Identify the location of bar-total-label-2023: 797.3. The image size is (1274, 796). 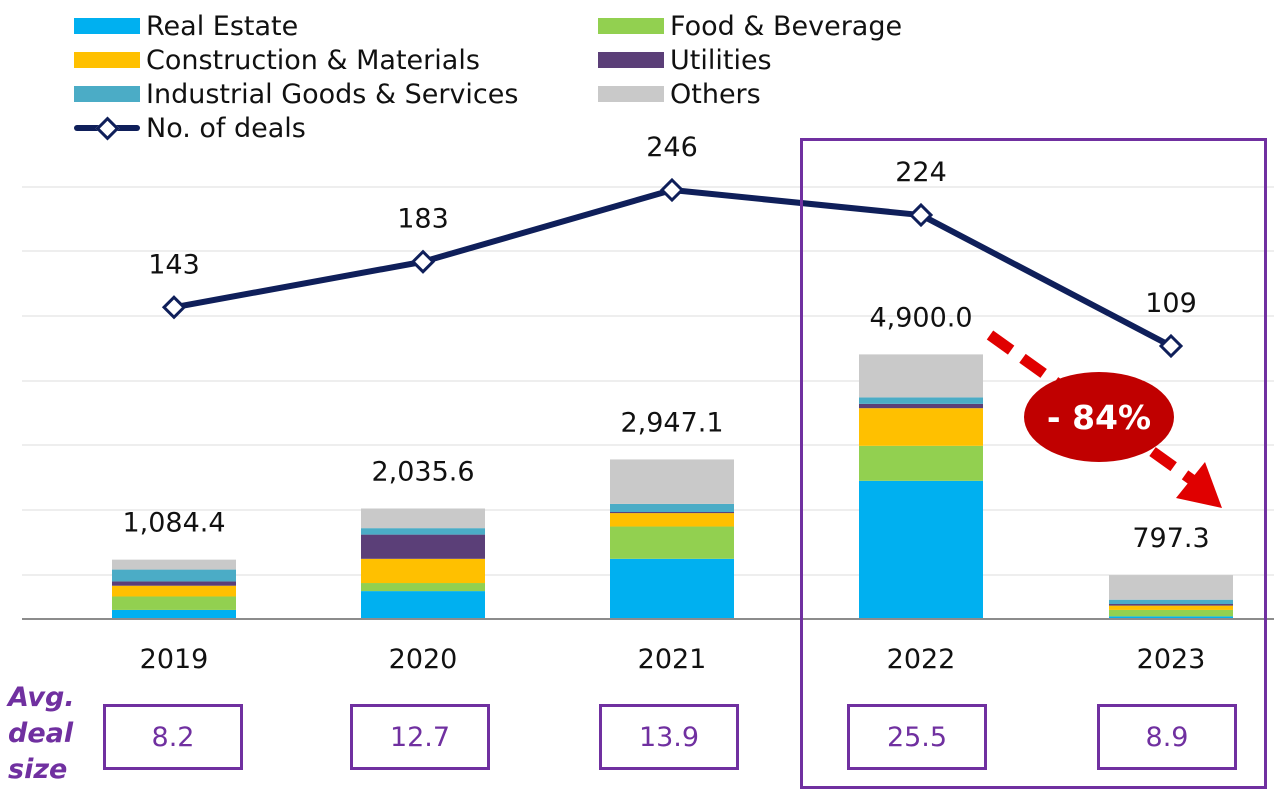
(1170, 538).